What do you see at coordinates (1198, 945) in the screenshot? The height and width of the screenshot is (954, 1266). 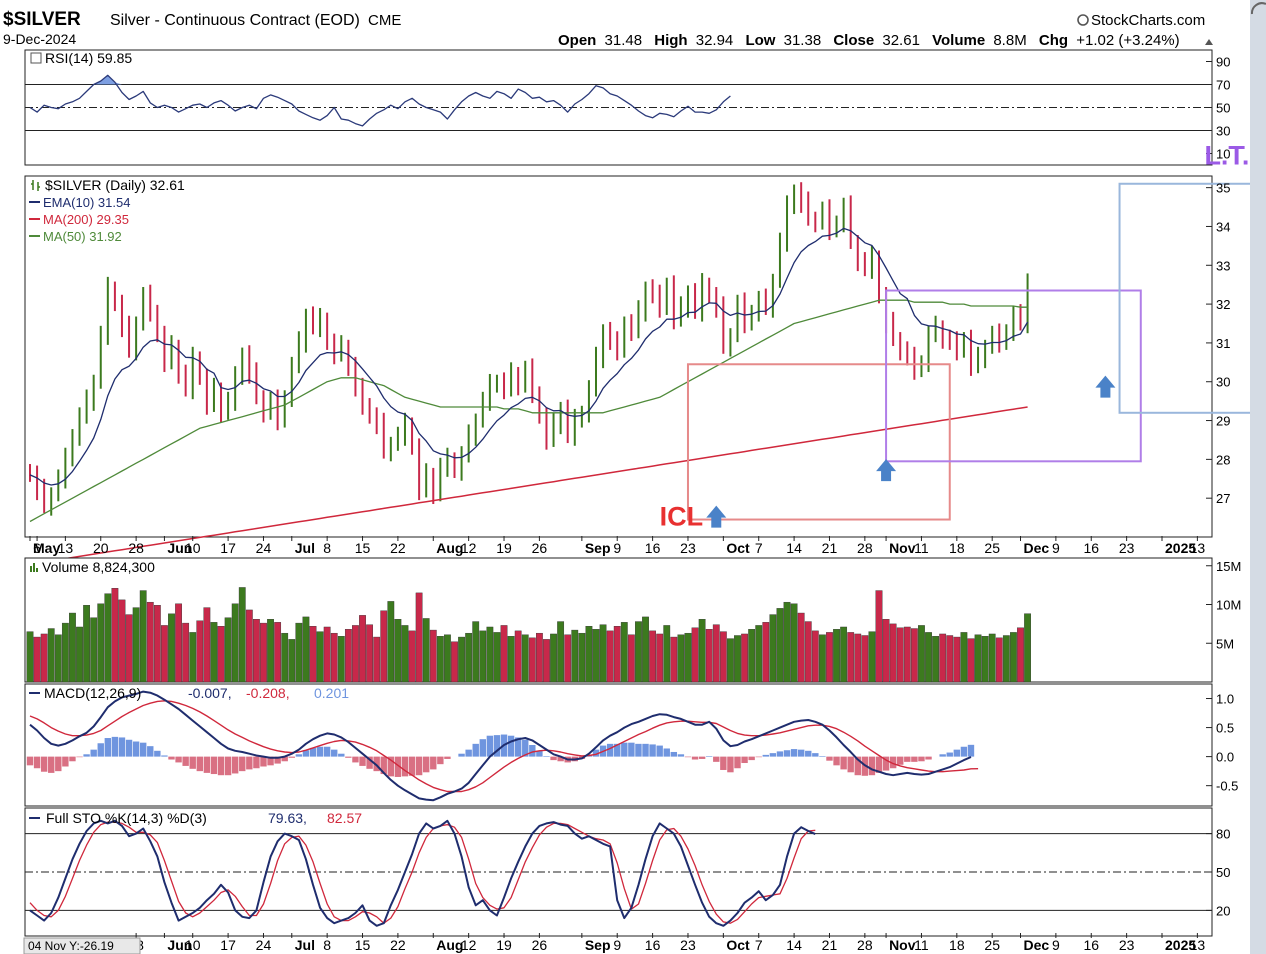 I see `x-tick-label: 13` at bounding box center [1198, 945].